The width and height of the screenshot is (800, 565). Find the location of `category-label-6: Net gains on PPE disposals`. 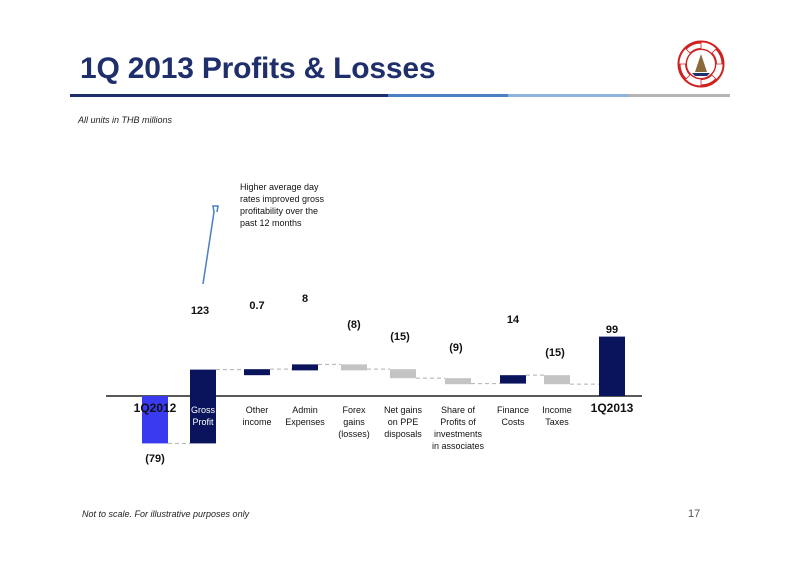

category-label-6: Net gains on PPE disposals is located at coordinates (403, 422).